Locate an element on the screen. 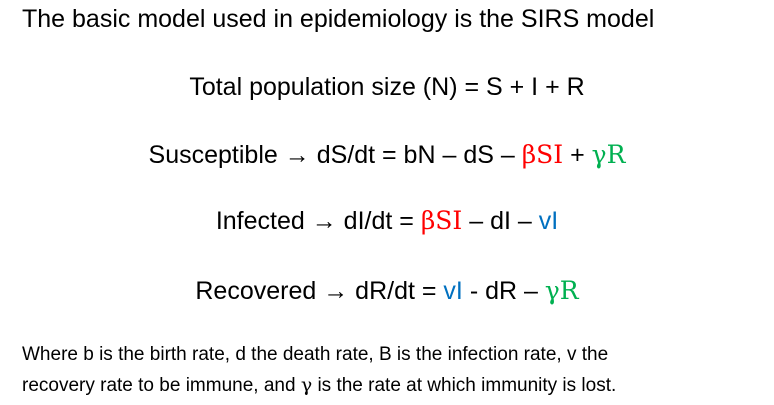 The width and height of the screenshot is (774, 405). note-line-2-end: is the rate at which immunity is lost. is located at coordinates (464, 385).